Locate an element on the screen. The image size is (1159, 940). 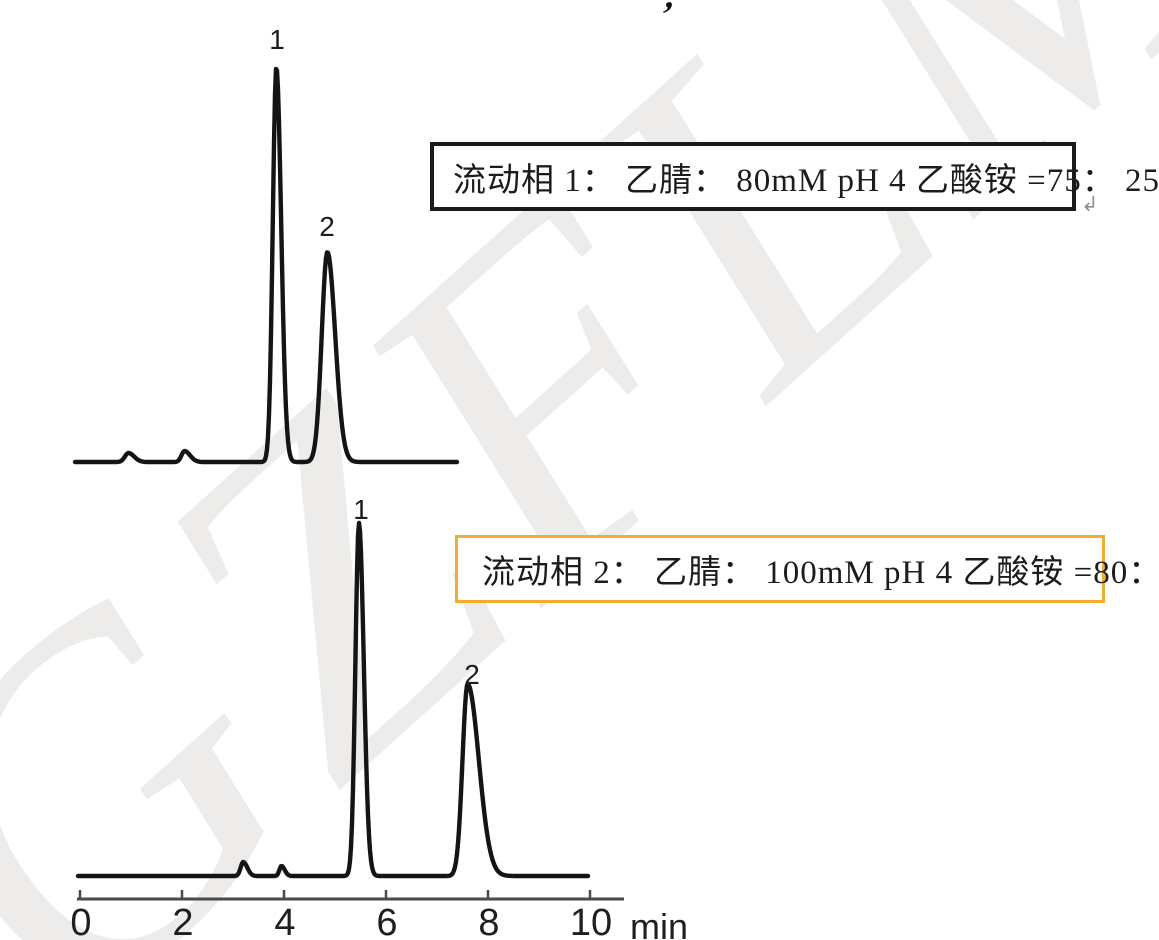
mobile-phase-2-text: 流动相 2： 乙腈： 100mM pH 4 乙酸铵 =80： 20 is located at coordinates (820, 573).